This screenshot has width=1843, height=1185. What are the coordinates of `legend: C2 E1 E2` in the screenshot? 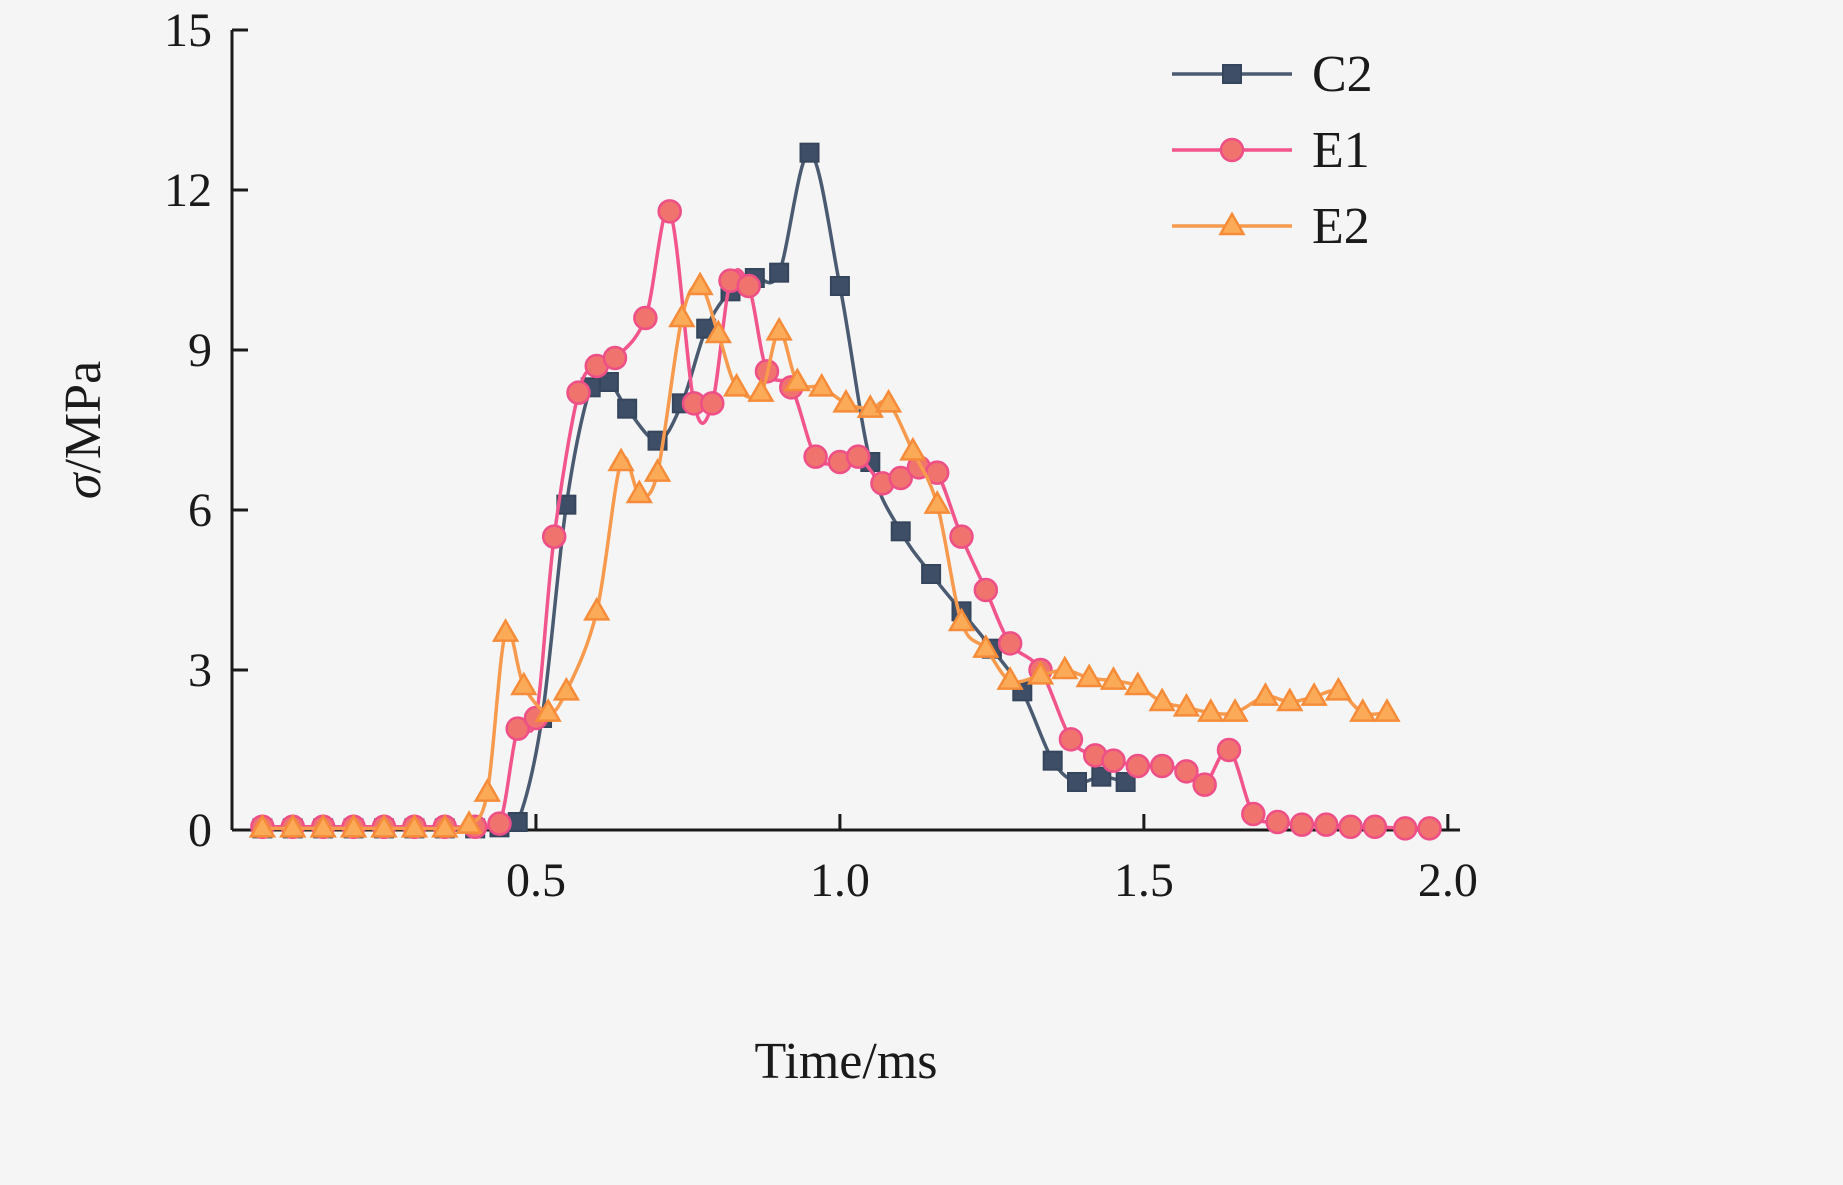 It's located at (1272, 150).